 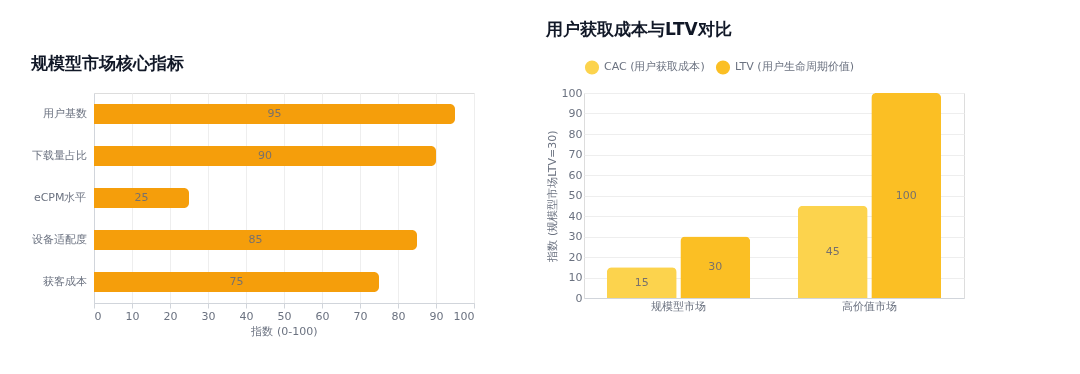 I want to click on x-tick-label: 20, so click(x=170, y=316).